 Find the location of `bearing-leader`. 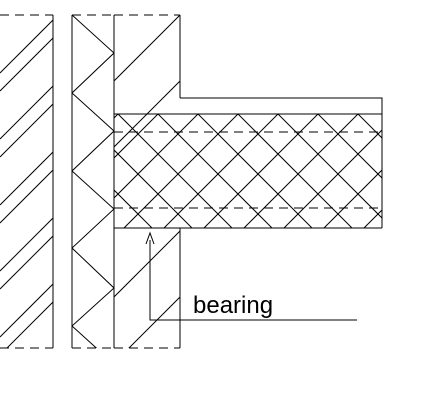

bearing-leader is located at coordinates (251, 276).